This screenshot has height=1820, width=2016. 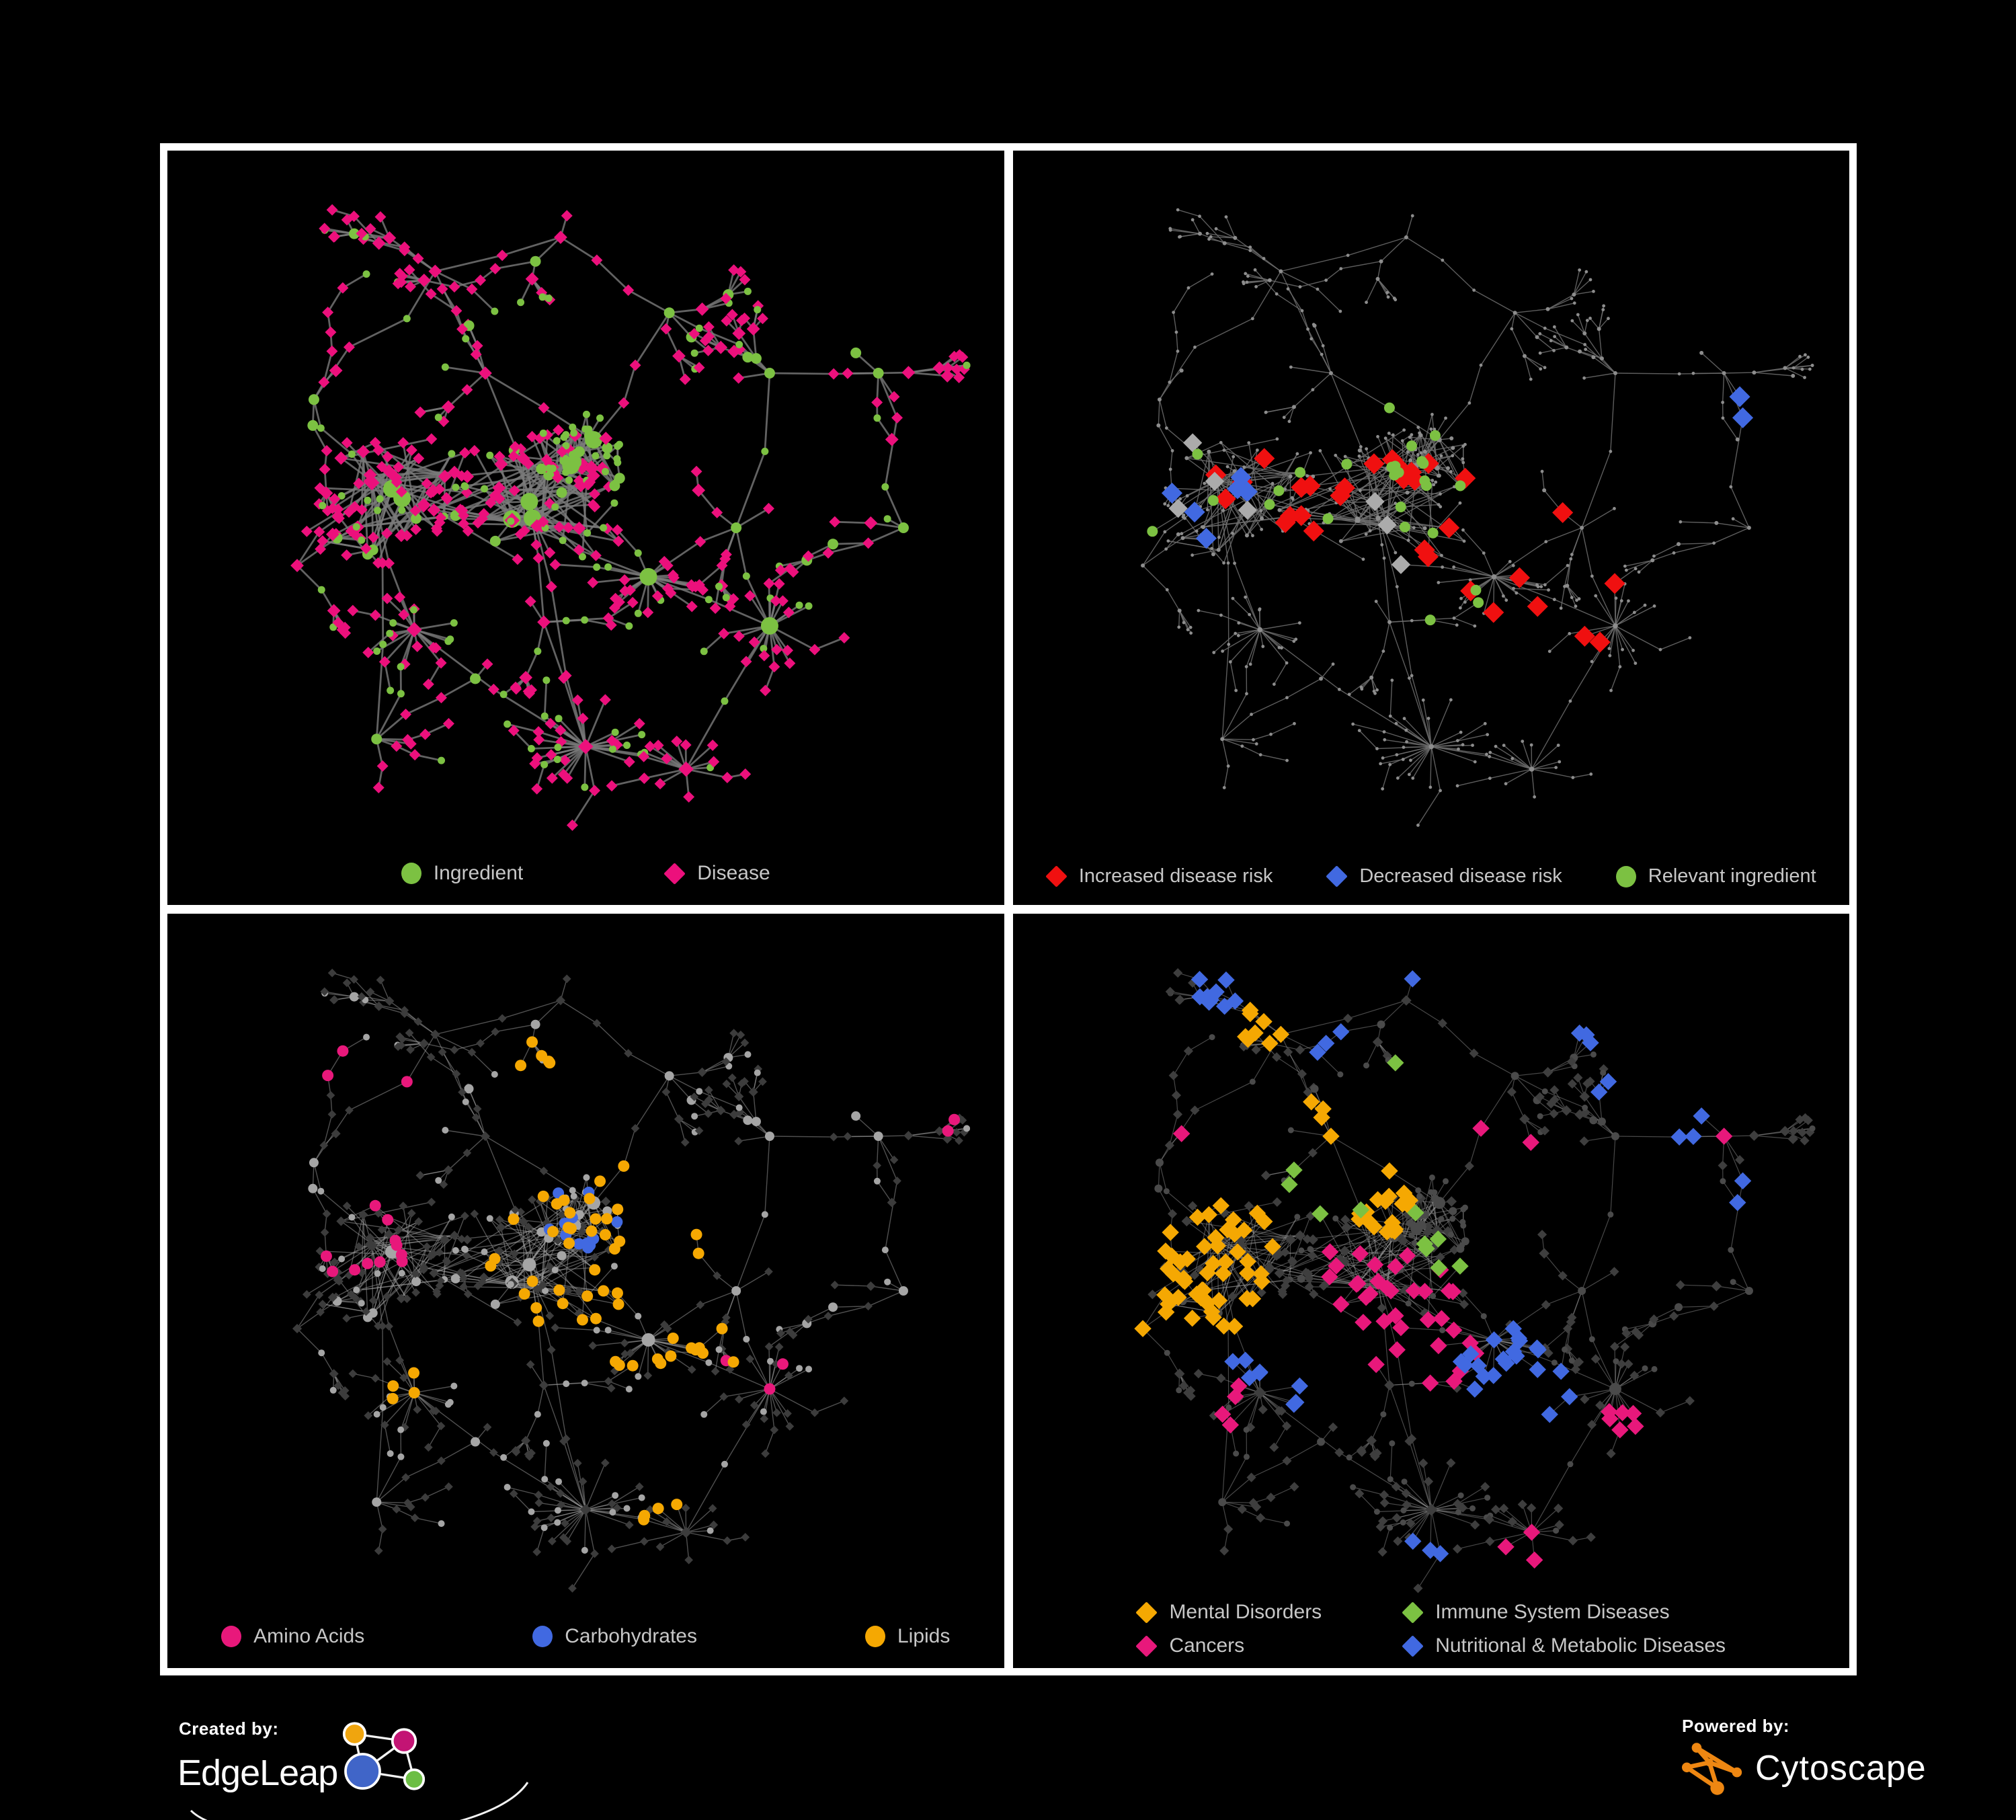 What do you see at coordinates (1460, 876) in the screenshot?
I see `legend-label: Decreased disease risk` at bounding box center [1460, 876].